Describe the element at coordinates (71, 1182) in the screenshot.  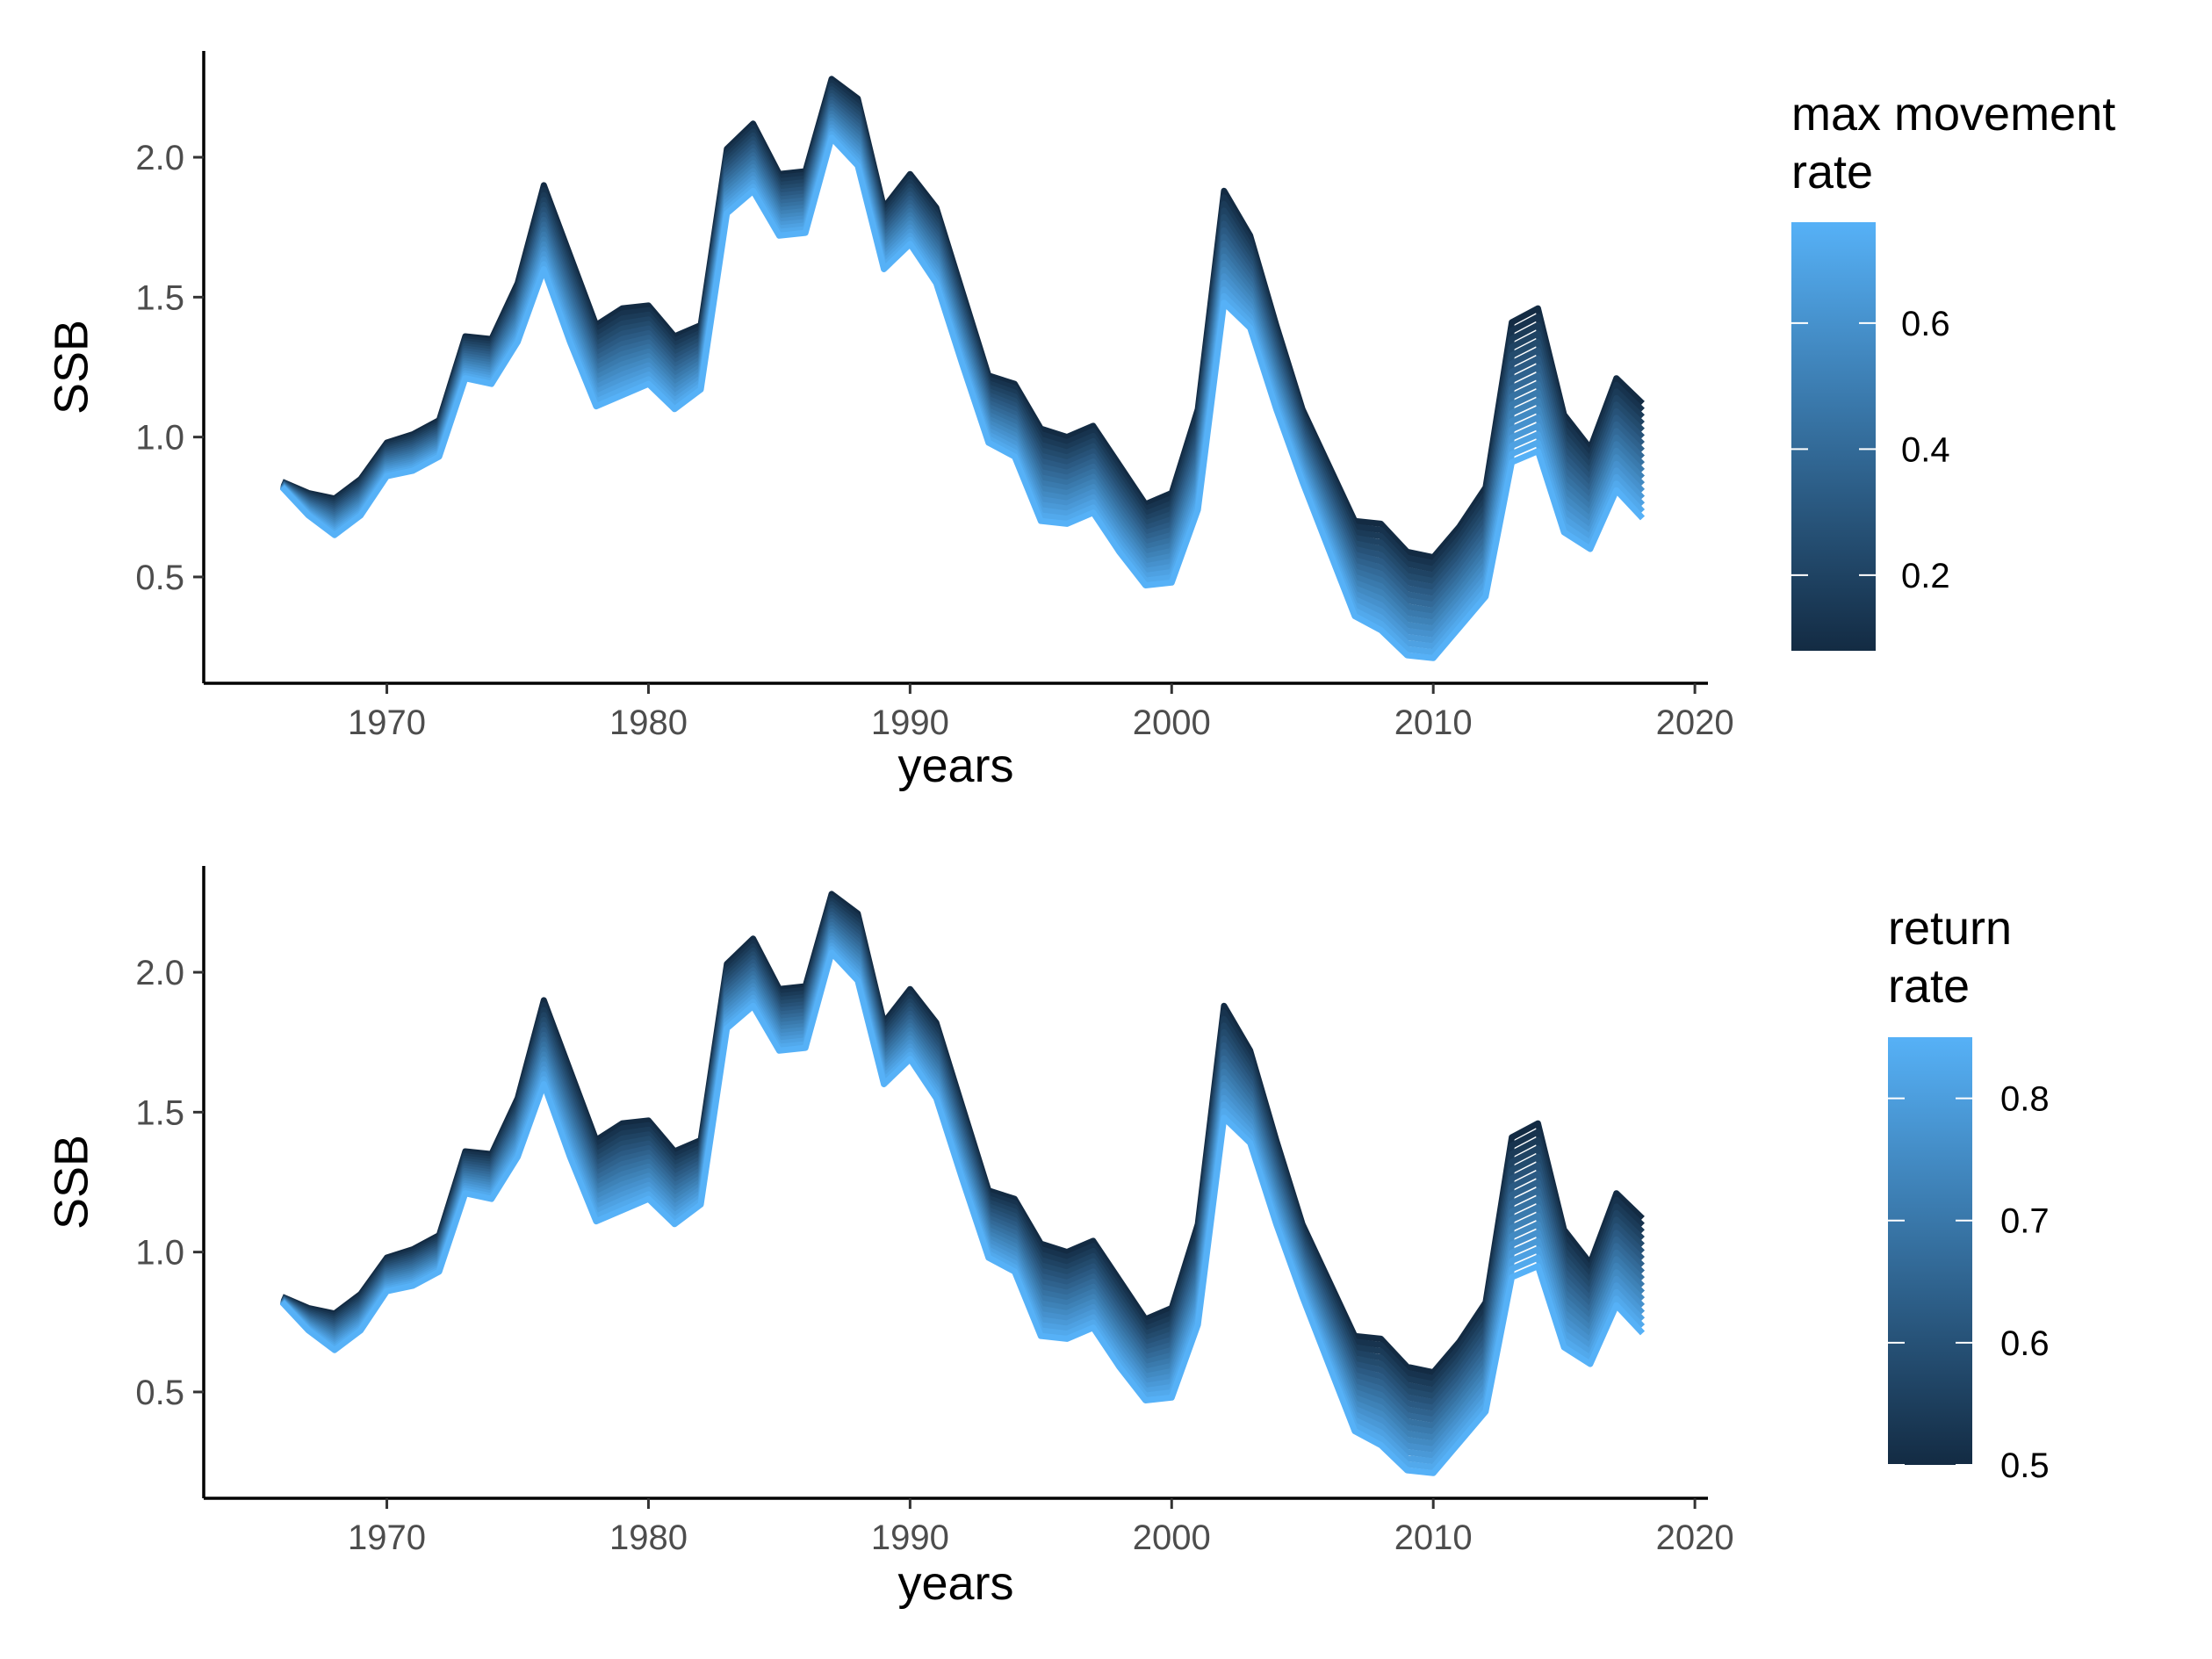
I see `panel-2-y-axis-title: SSB` at that location.